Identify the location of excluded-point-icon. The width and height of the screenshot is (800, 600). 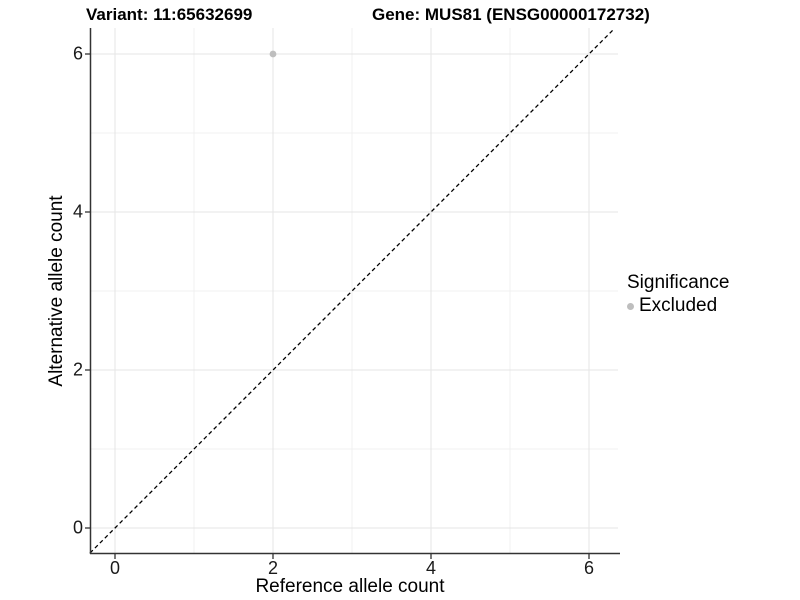
(630, 306).